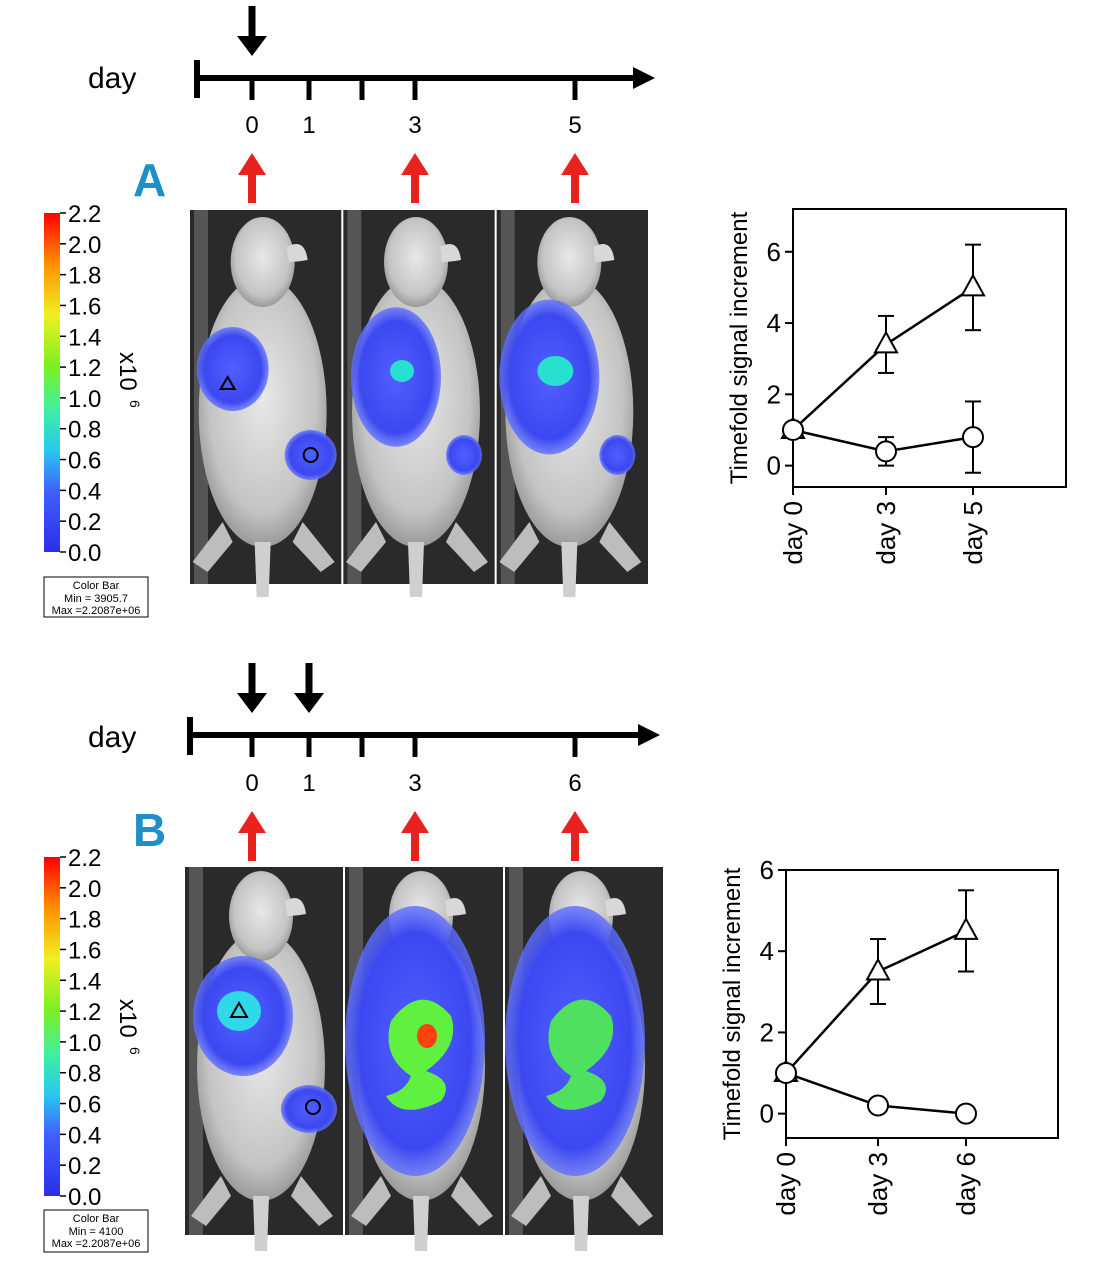 Image resolution: width=1102 pixels, height=1280 pixels. I want to click on timeline-axis-label: day, so click(112, 78).